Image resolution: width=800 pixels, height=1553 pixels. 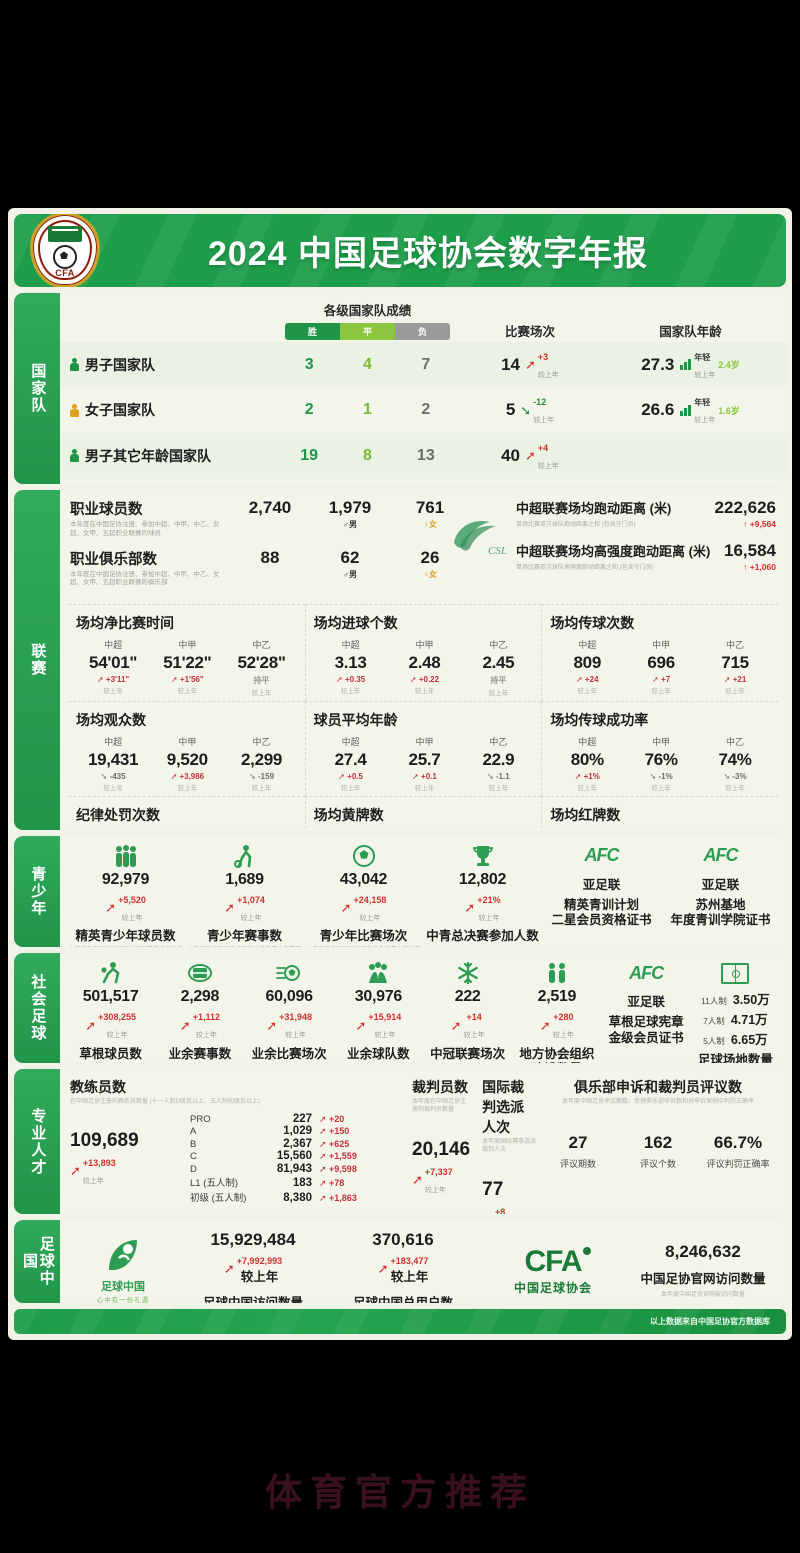 What do you see at coordinates (751, 1000) in the screenshot?
I see `field-count: 3.50万` at bounding box center [751, 1000].